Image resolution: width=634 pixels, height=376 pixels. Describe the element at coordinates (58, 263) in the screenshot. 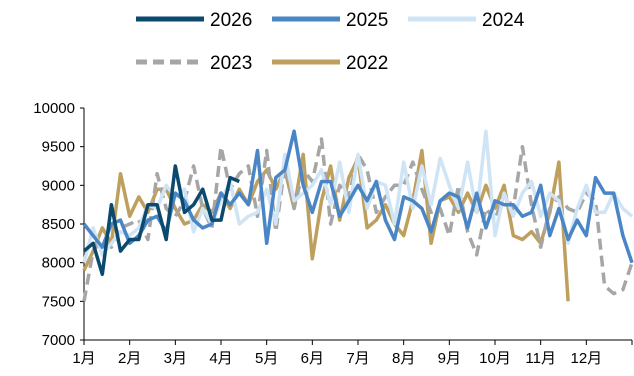

I see `y-tick-label: 8000` at that location.